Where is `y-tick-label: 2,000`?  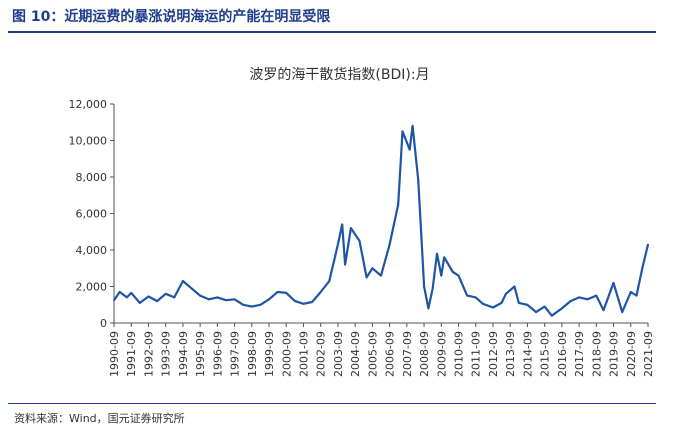 y-tick-label: 2,000 is located at coordinates (92, 287).